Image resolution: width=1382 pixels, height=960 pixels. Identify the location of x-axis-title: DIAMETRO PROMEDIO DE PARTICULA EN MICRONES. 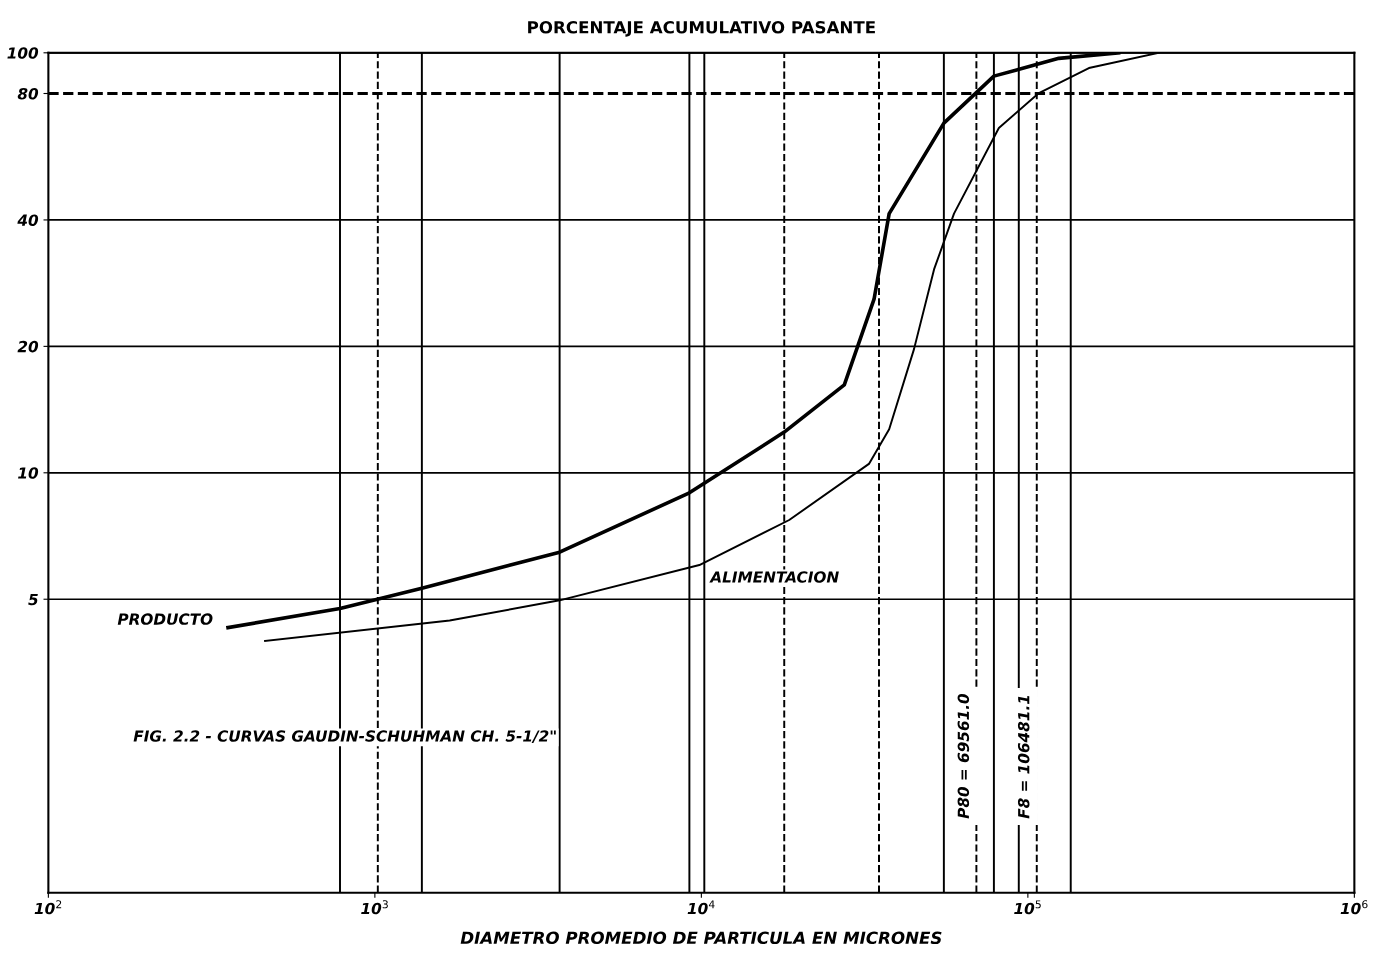
(701, 938).